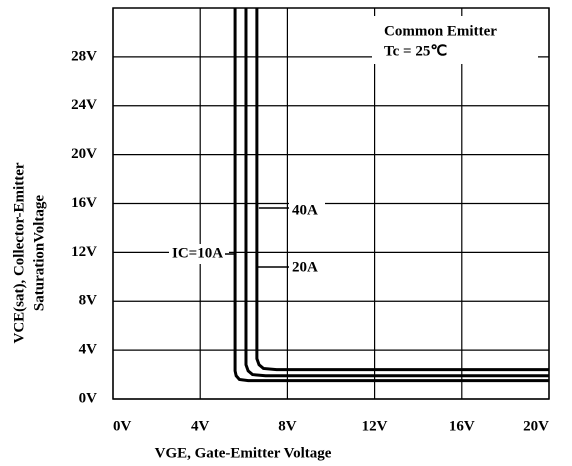 The height and width of the screenshot is (466, 572). I want to click on series-label: 20A, so click(305, 267).